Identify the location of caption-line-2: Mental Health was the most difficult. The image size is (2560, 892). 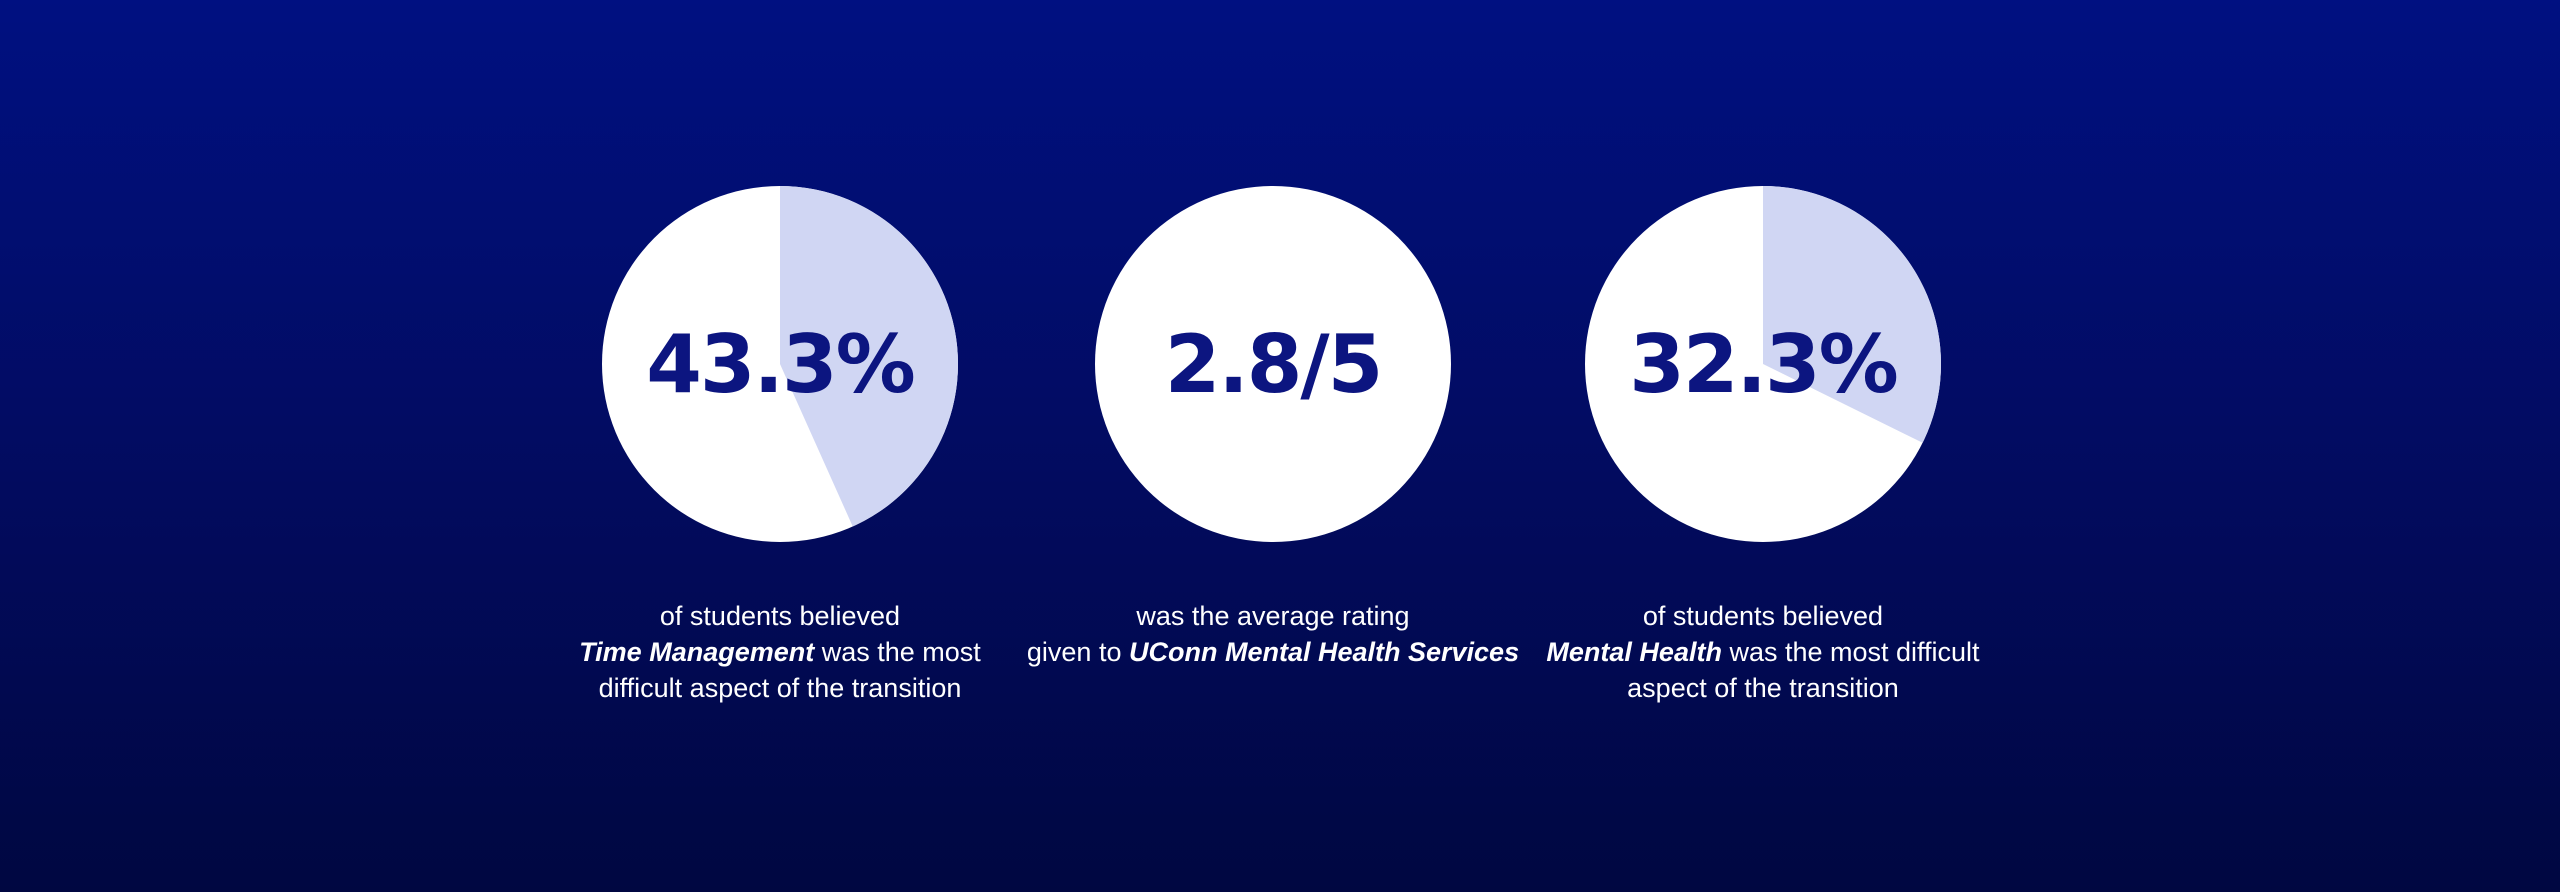
(1763, 652).